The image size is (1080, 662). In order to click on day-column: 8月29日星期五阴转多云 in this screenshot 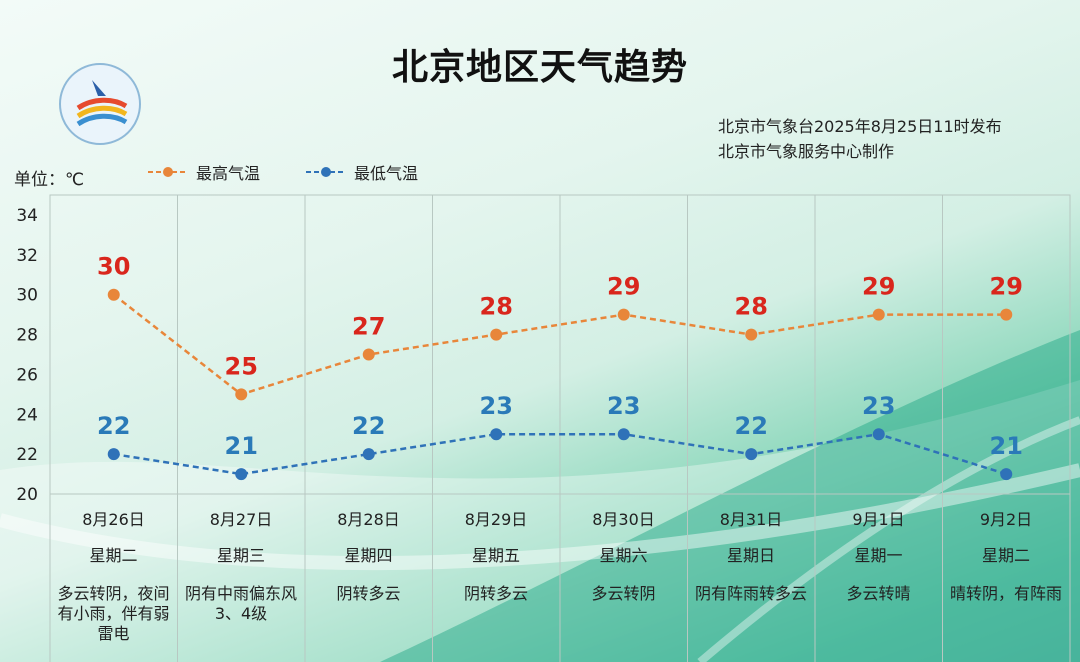, I will do `click(496, 556)`.